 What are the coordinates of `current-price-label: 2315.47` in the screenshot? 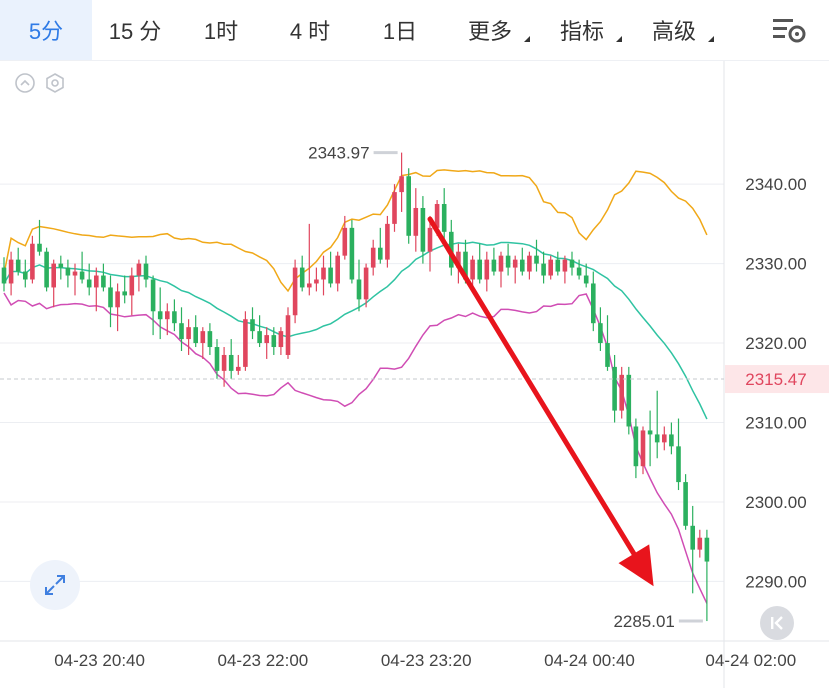 It's located at (775, 379).